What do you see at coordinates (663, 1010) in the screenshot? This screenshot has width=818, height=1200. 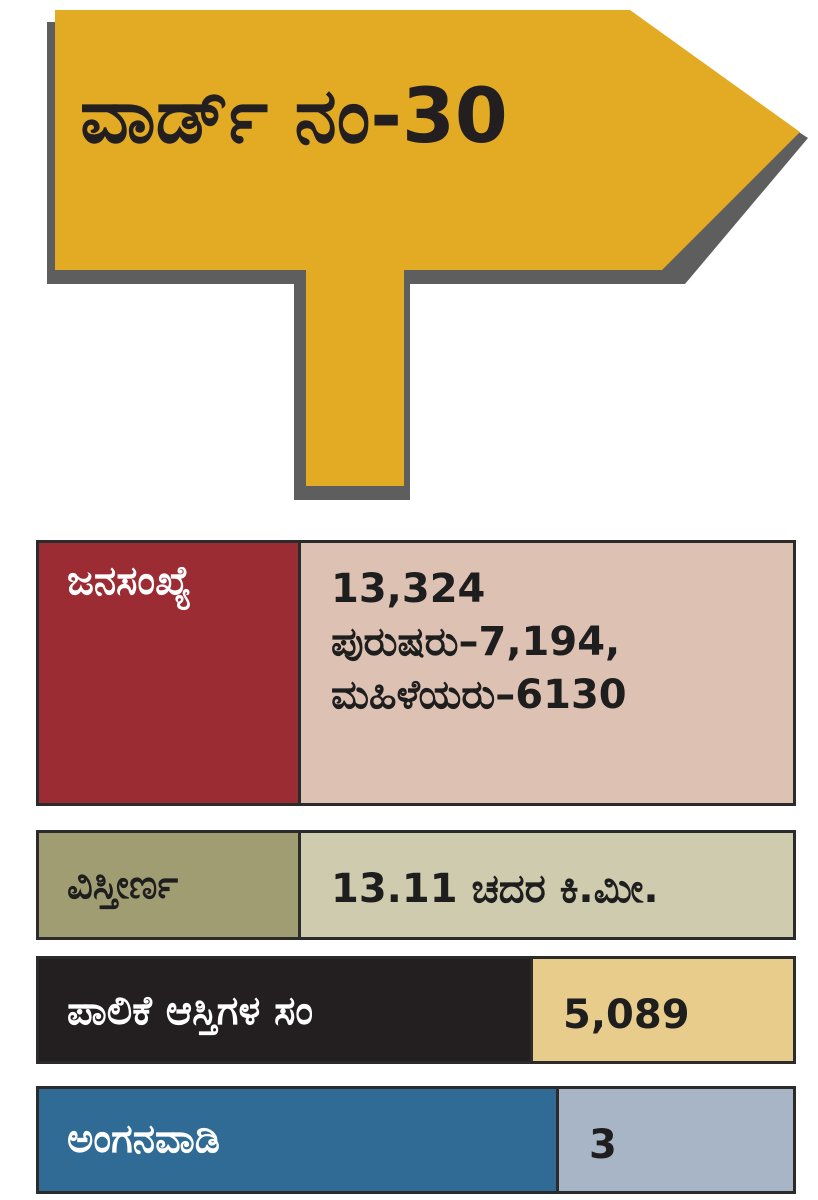 I see `assets-value: 5,089` at bounding box center [663, 1010].